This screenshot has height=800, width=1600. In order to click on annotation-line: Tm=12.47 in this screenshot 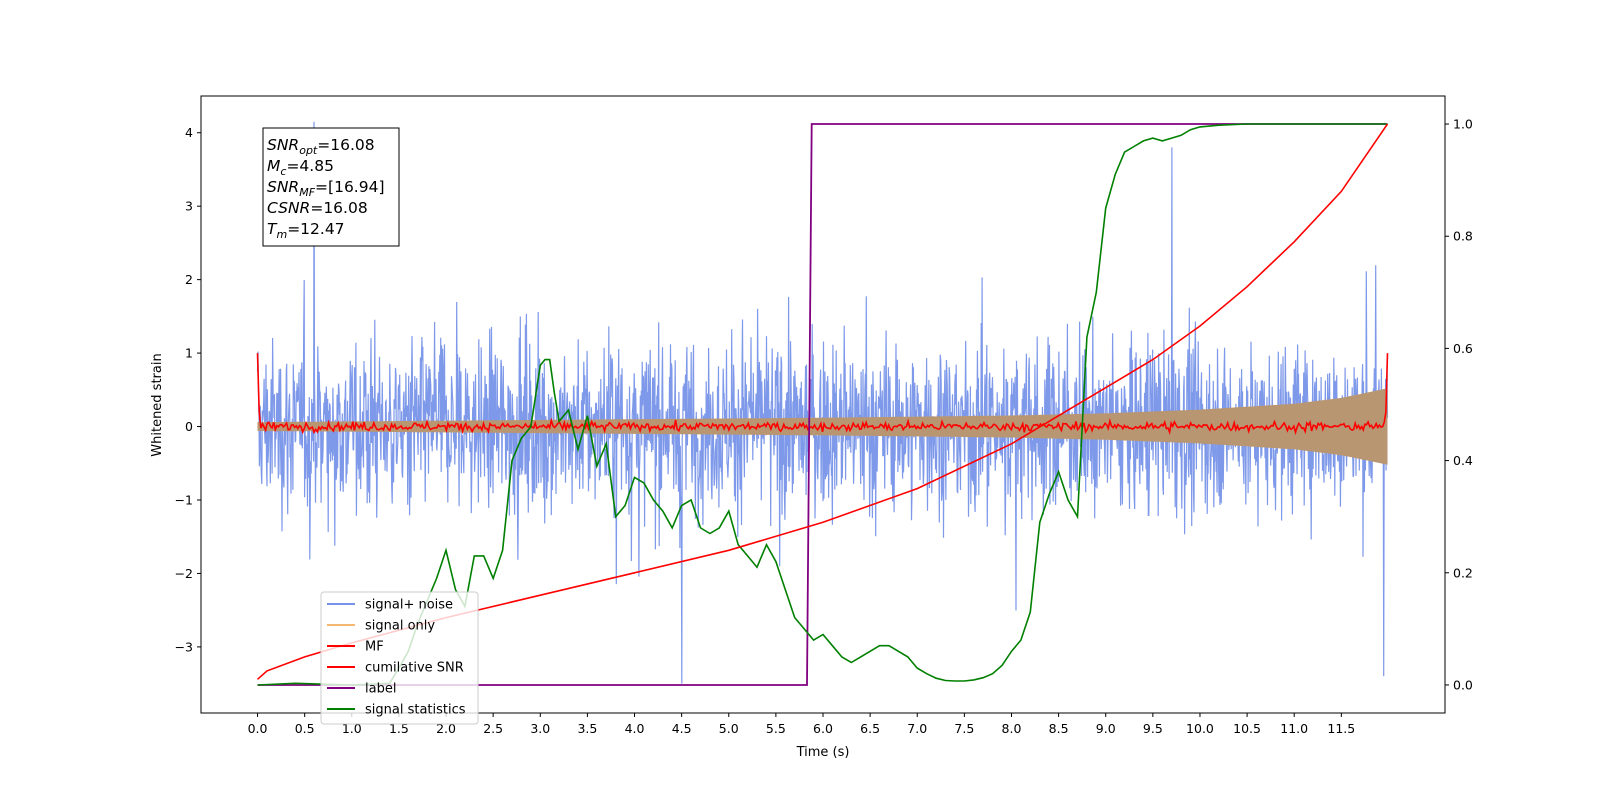, I will do `click(306, 230)`.